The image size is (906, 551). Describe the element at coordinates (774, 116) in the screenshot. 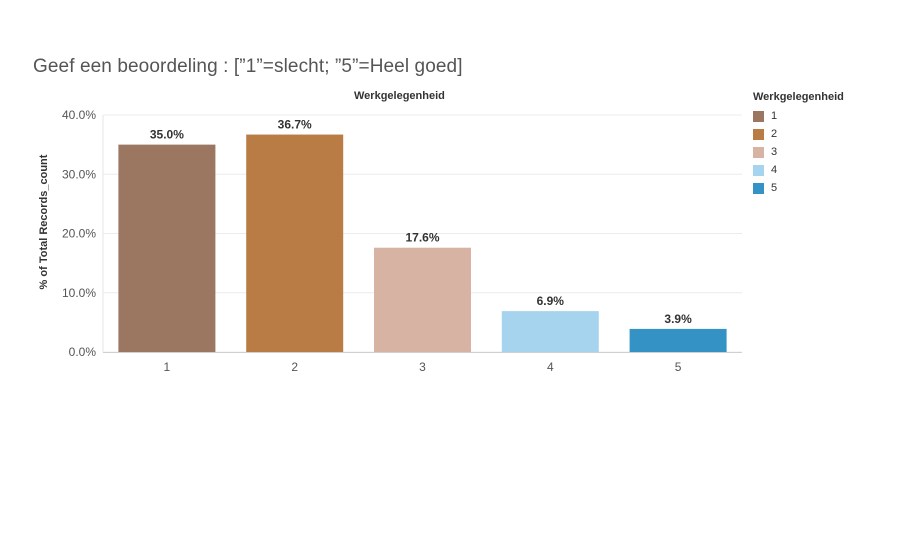

I see `legend-label: 1` at that location.